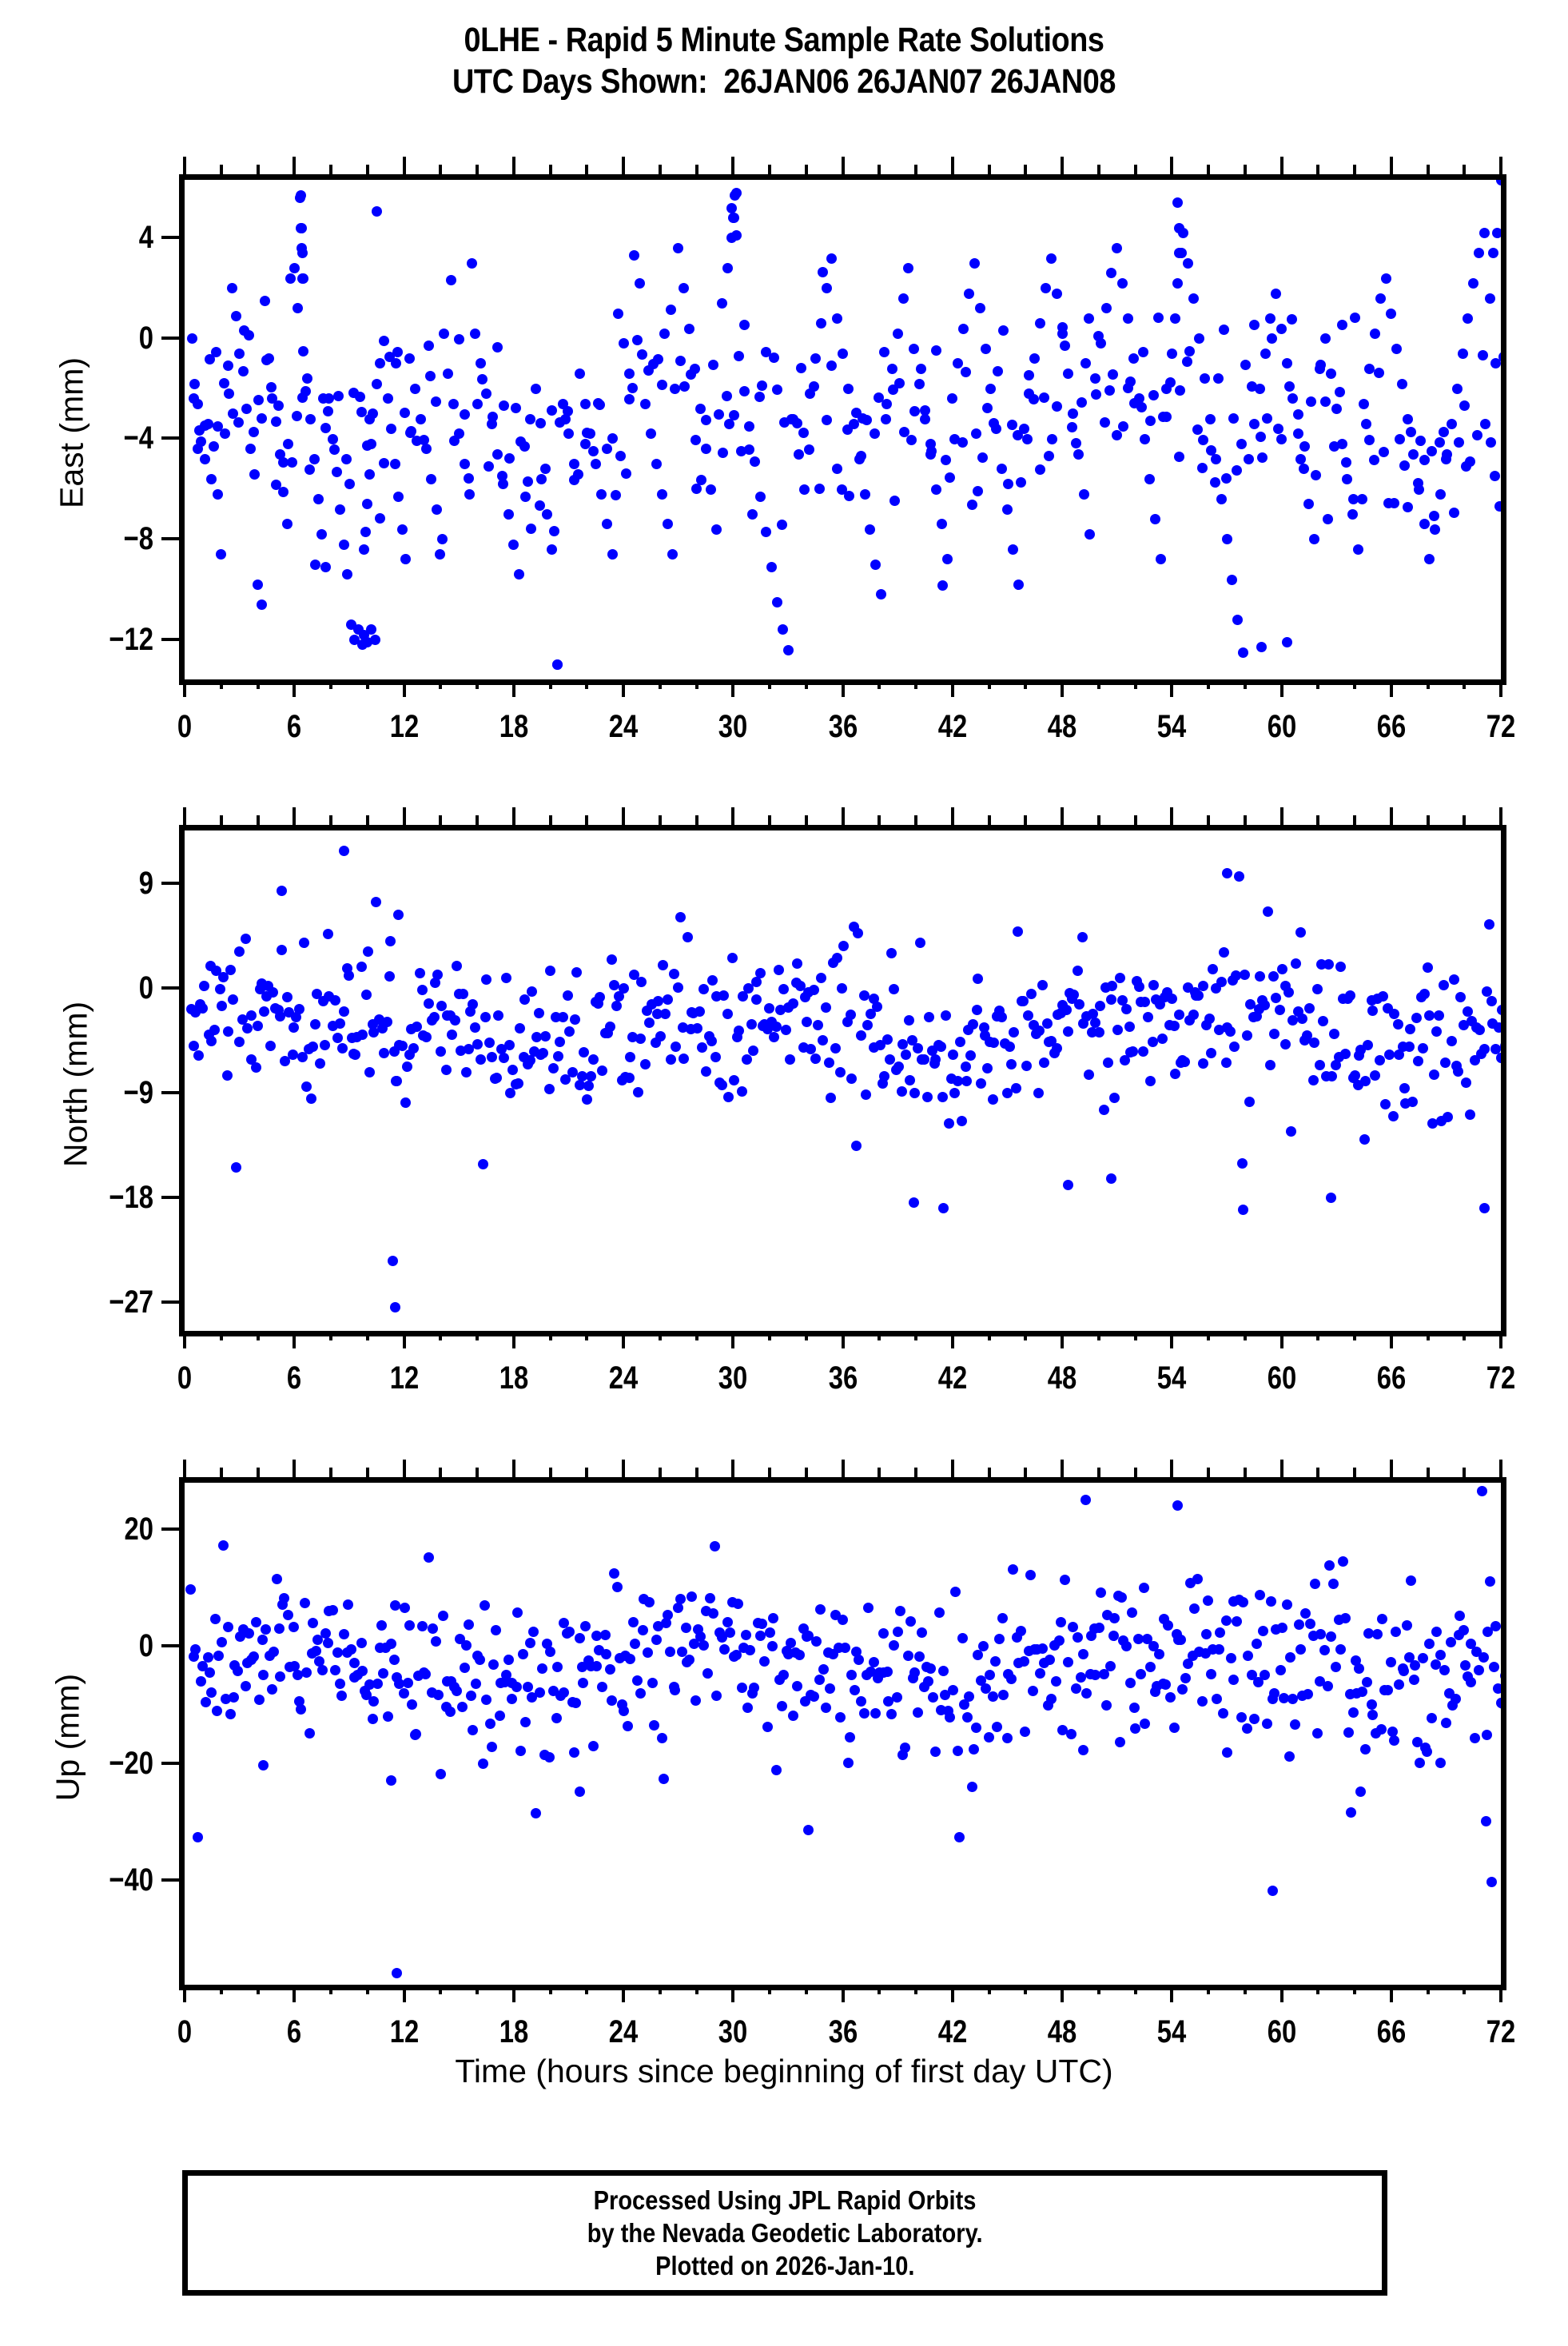 The width and height of the screenshot is (1568, 2346). I want to click on data-point-outlier, so click(943, 1209).